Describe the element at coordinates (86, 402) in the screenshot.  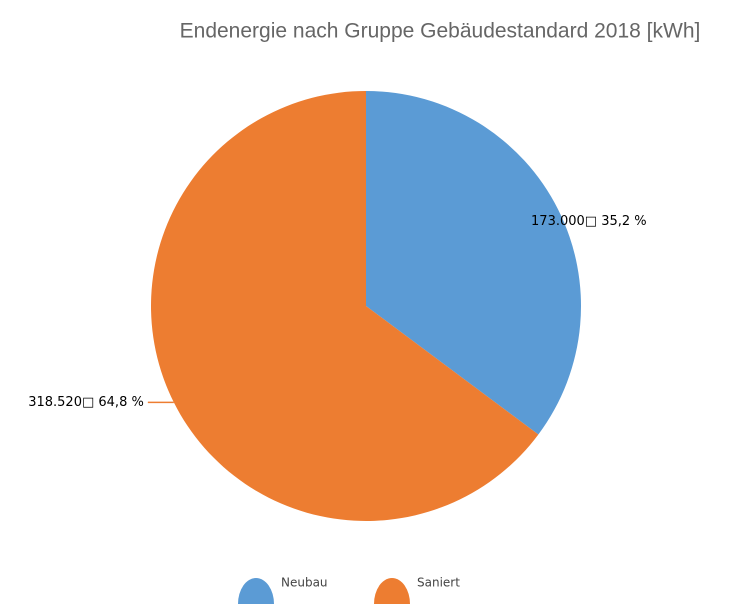
I see `data-label: 318.520□ 64,8 %` at that location.